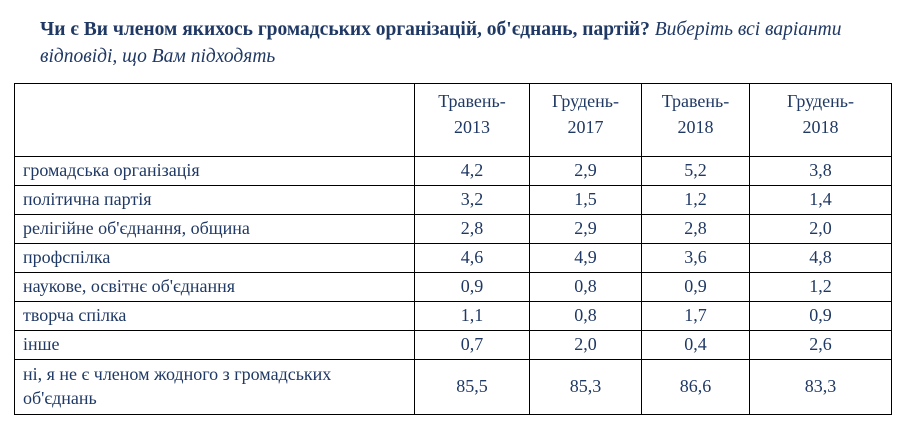  Describe the element at coordinates (472, 126) in the screenshot. I see `header-year: 2013` at that location.